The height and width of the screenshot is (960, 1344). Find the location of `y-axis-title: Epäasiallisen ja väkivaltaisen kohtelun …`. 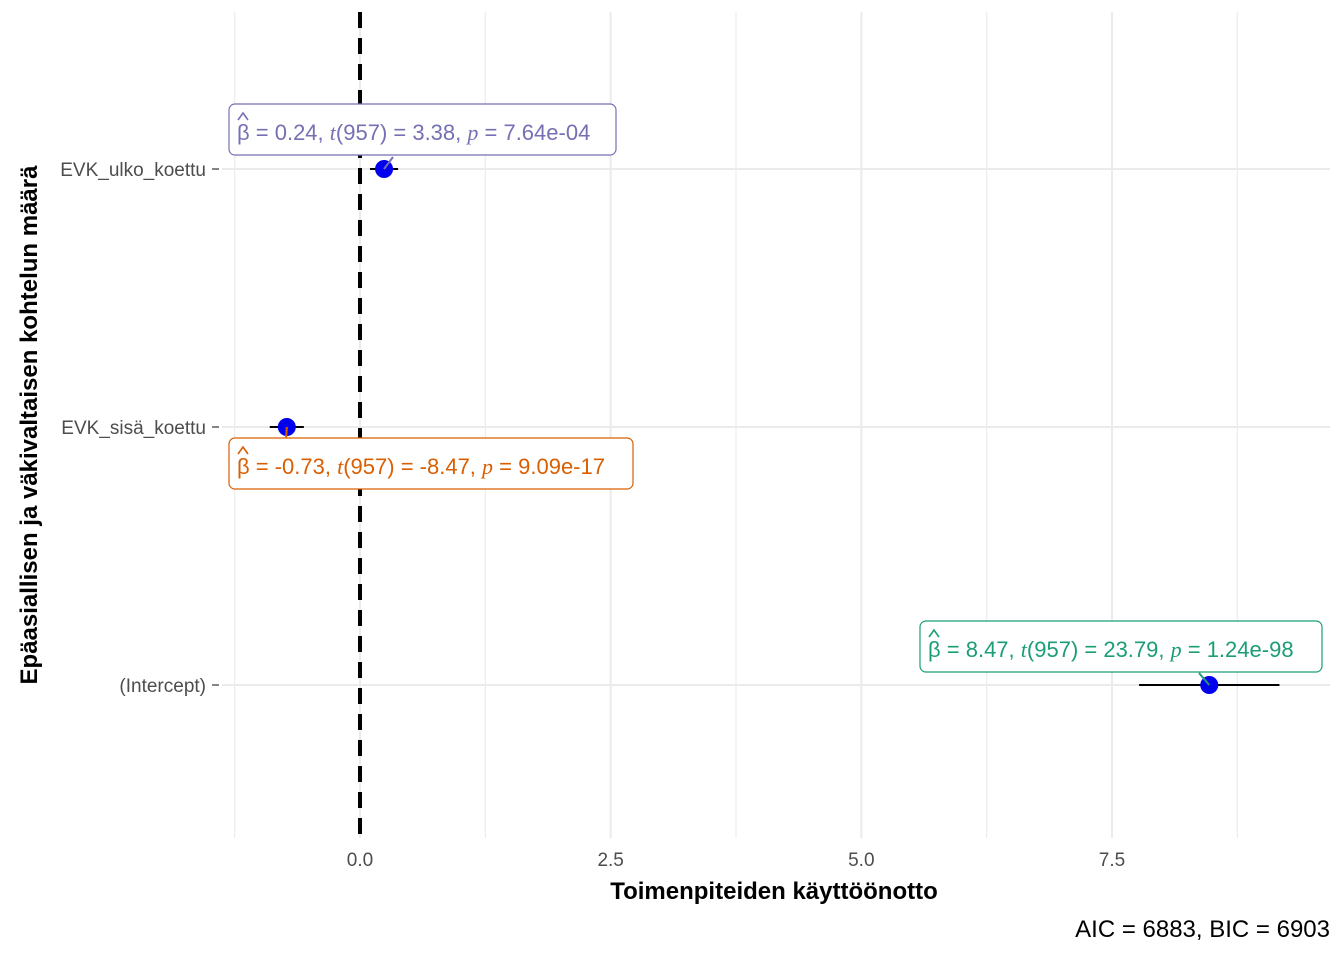

y-axis-title: Epäasiallisen ja väkivaltaisen kohtelun … is located at coordinates (29, 425).